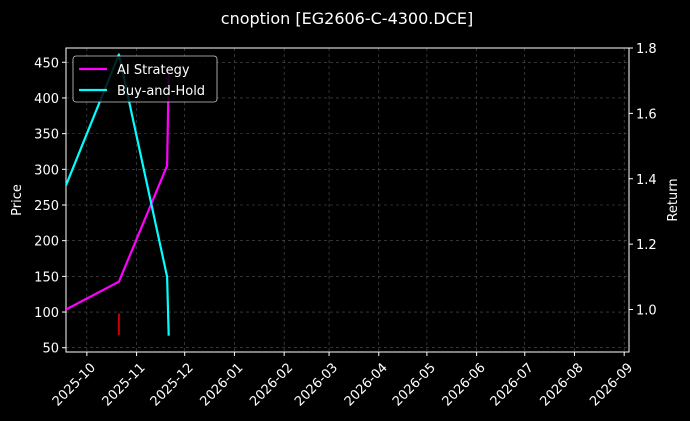 The height and width of the screenshot is (421, 690). What do you see at coordinates (46, 206) in the screenshot?
I see `y-left-tick-label: 250` at bounding box center [46, 206].